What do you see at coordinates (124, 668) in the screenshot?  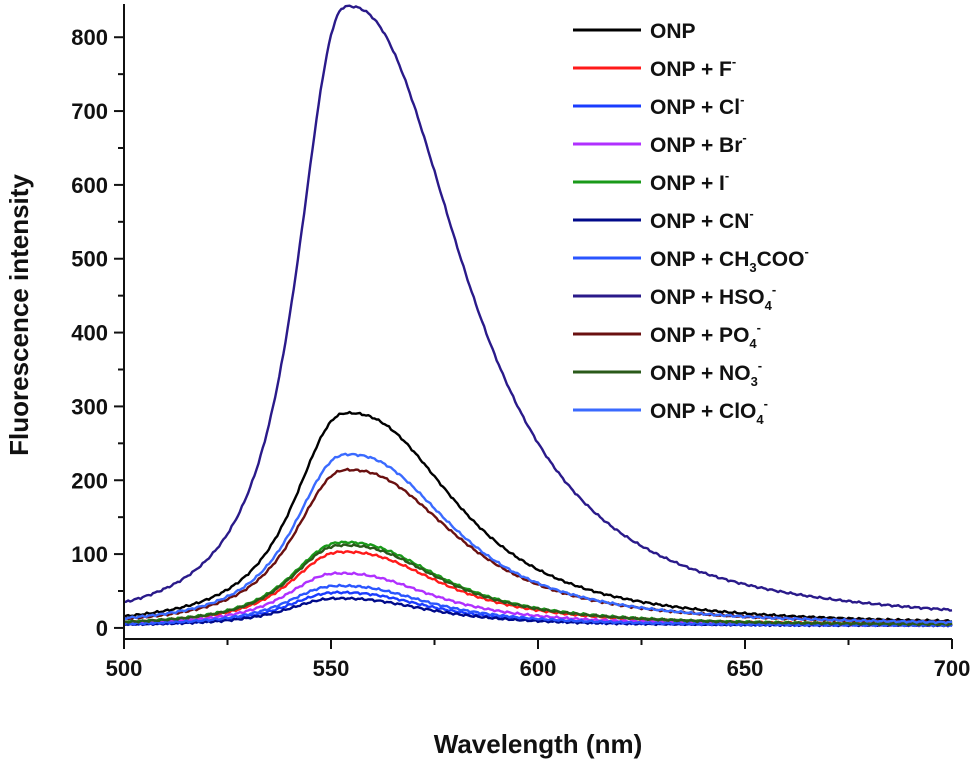 I see `x-tick-label: 500` at bounding box center [124, 668].